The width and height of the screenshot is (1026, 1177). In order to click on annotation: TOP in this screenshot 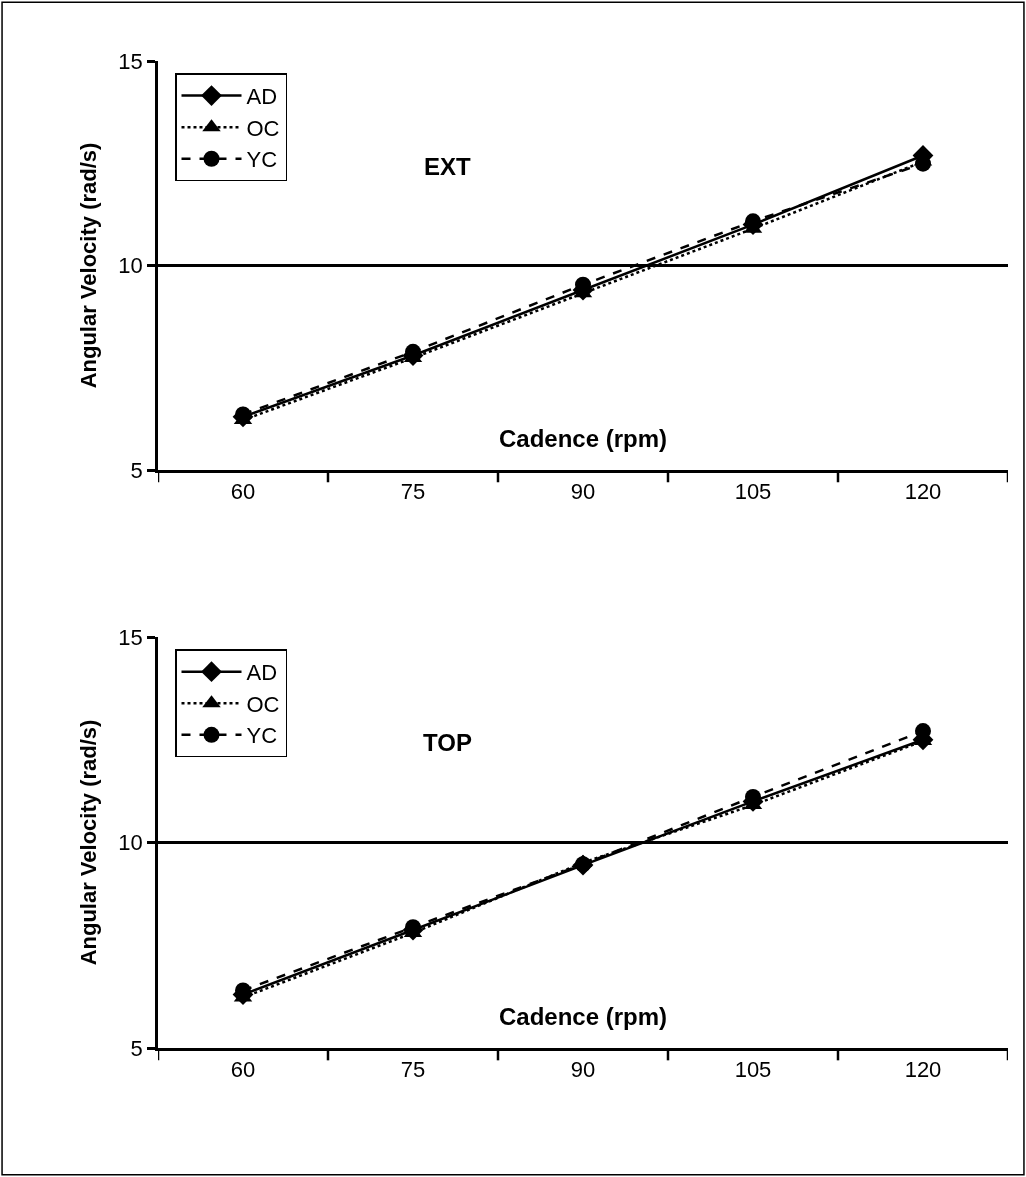, I will do `click(447, 742)`.